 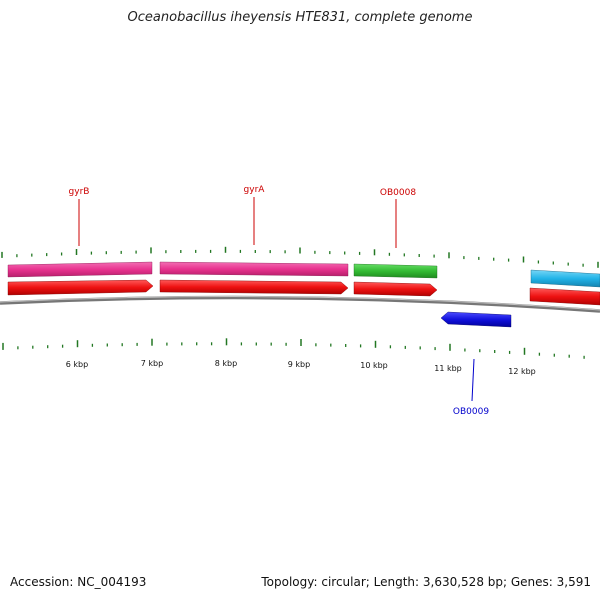 I want to click on gene-label-OB0008: OB0008, so click(x=398, y=193).